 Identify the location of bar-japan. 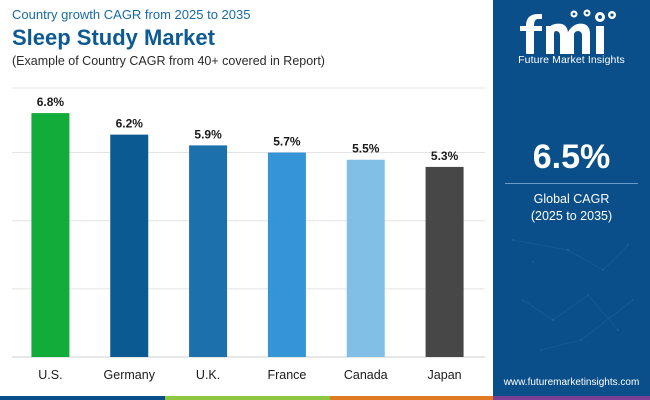
(444, 261).